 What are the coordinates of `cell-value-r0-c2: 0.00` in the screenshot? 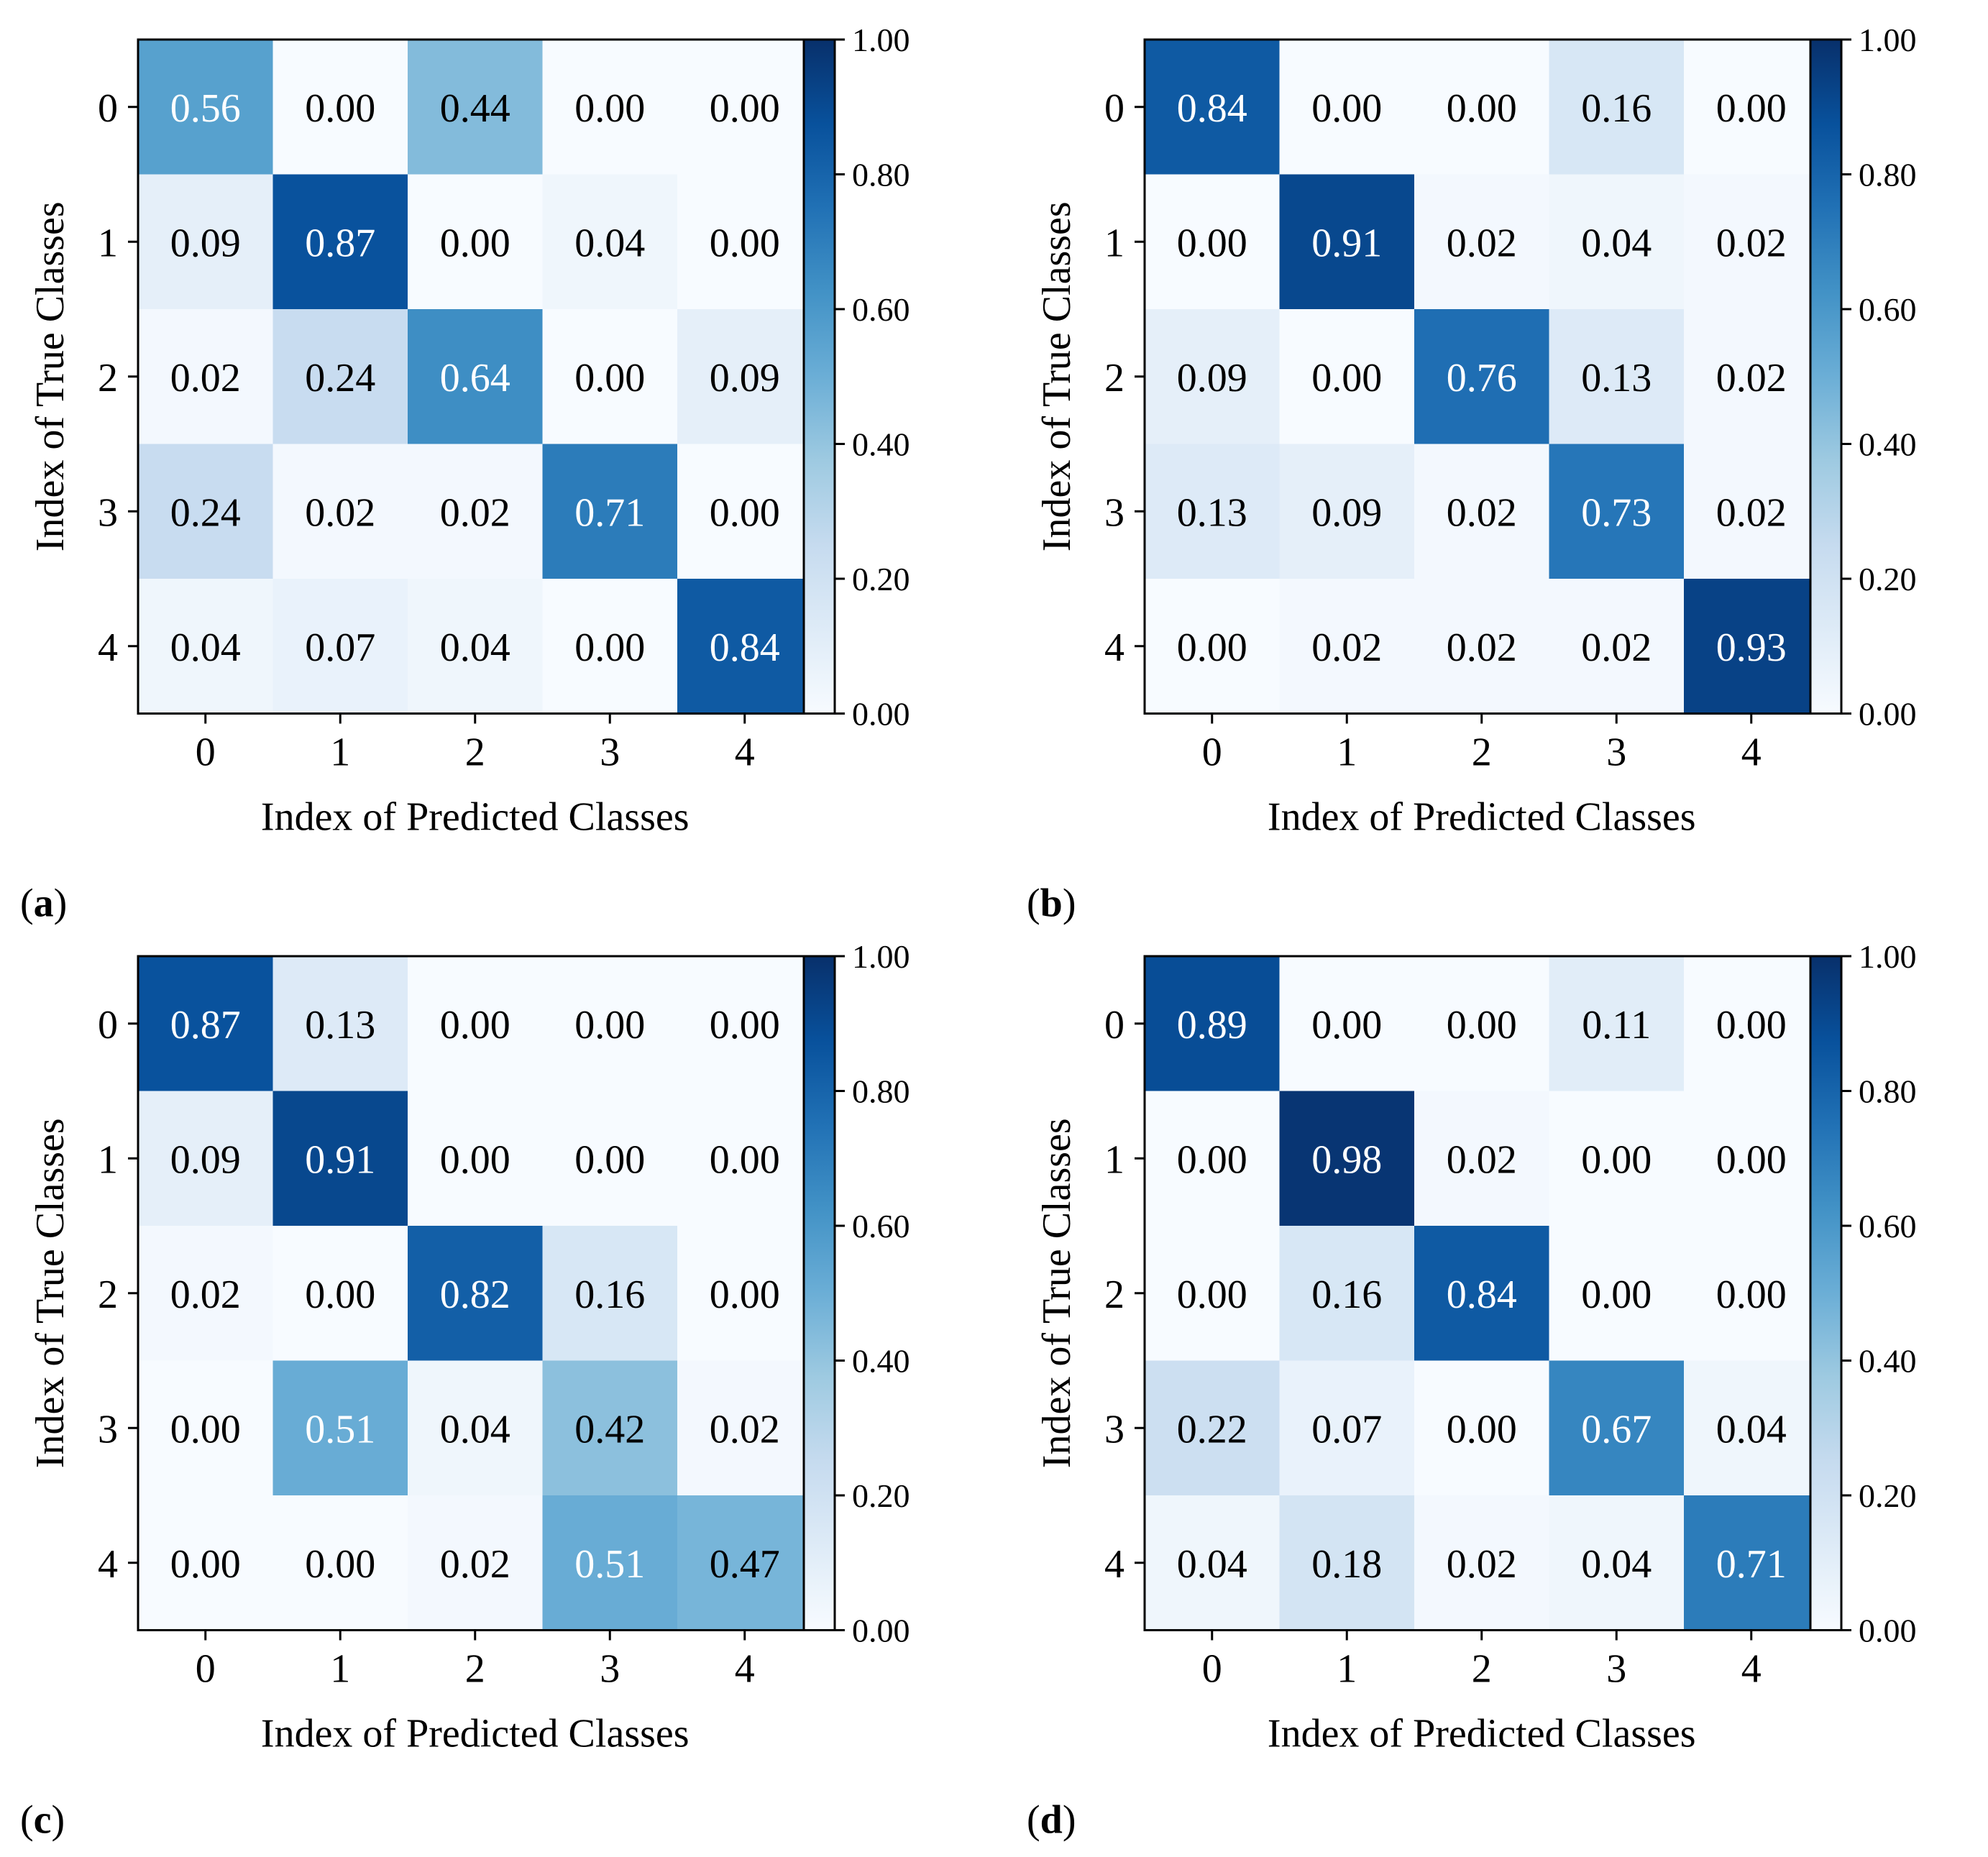 It's located at (1482, 108).